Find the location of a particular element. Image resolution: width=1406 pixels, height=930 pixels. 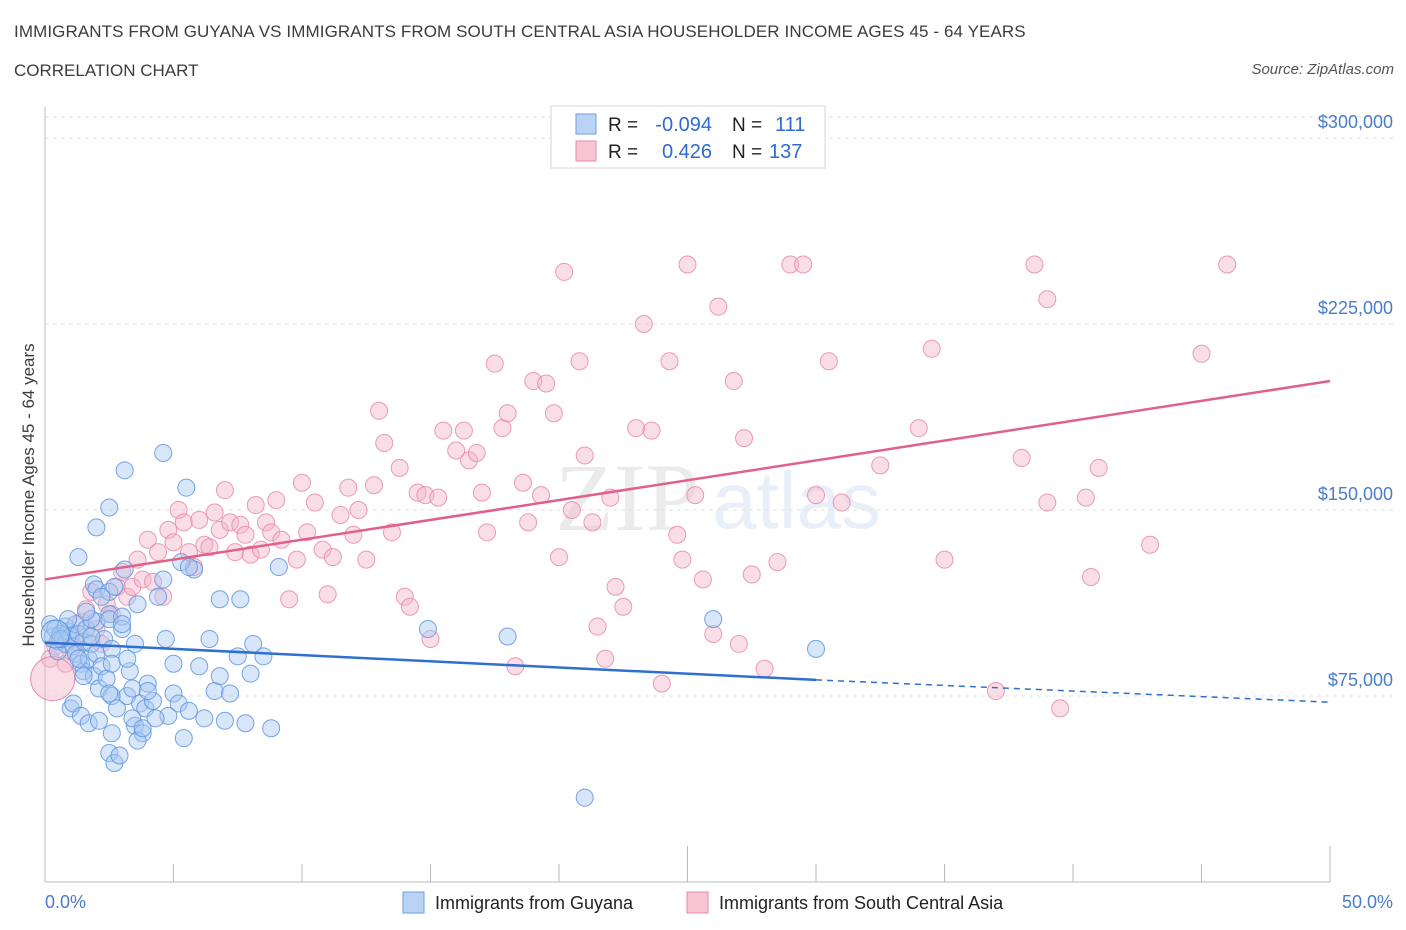

legend-n-value-guyana: 111 is located at coordinates (790, 125).